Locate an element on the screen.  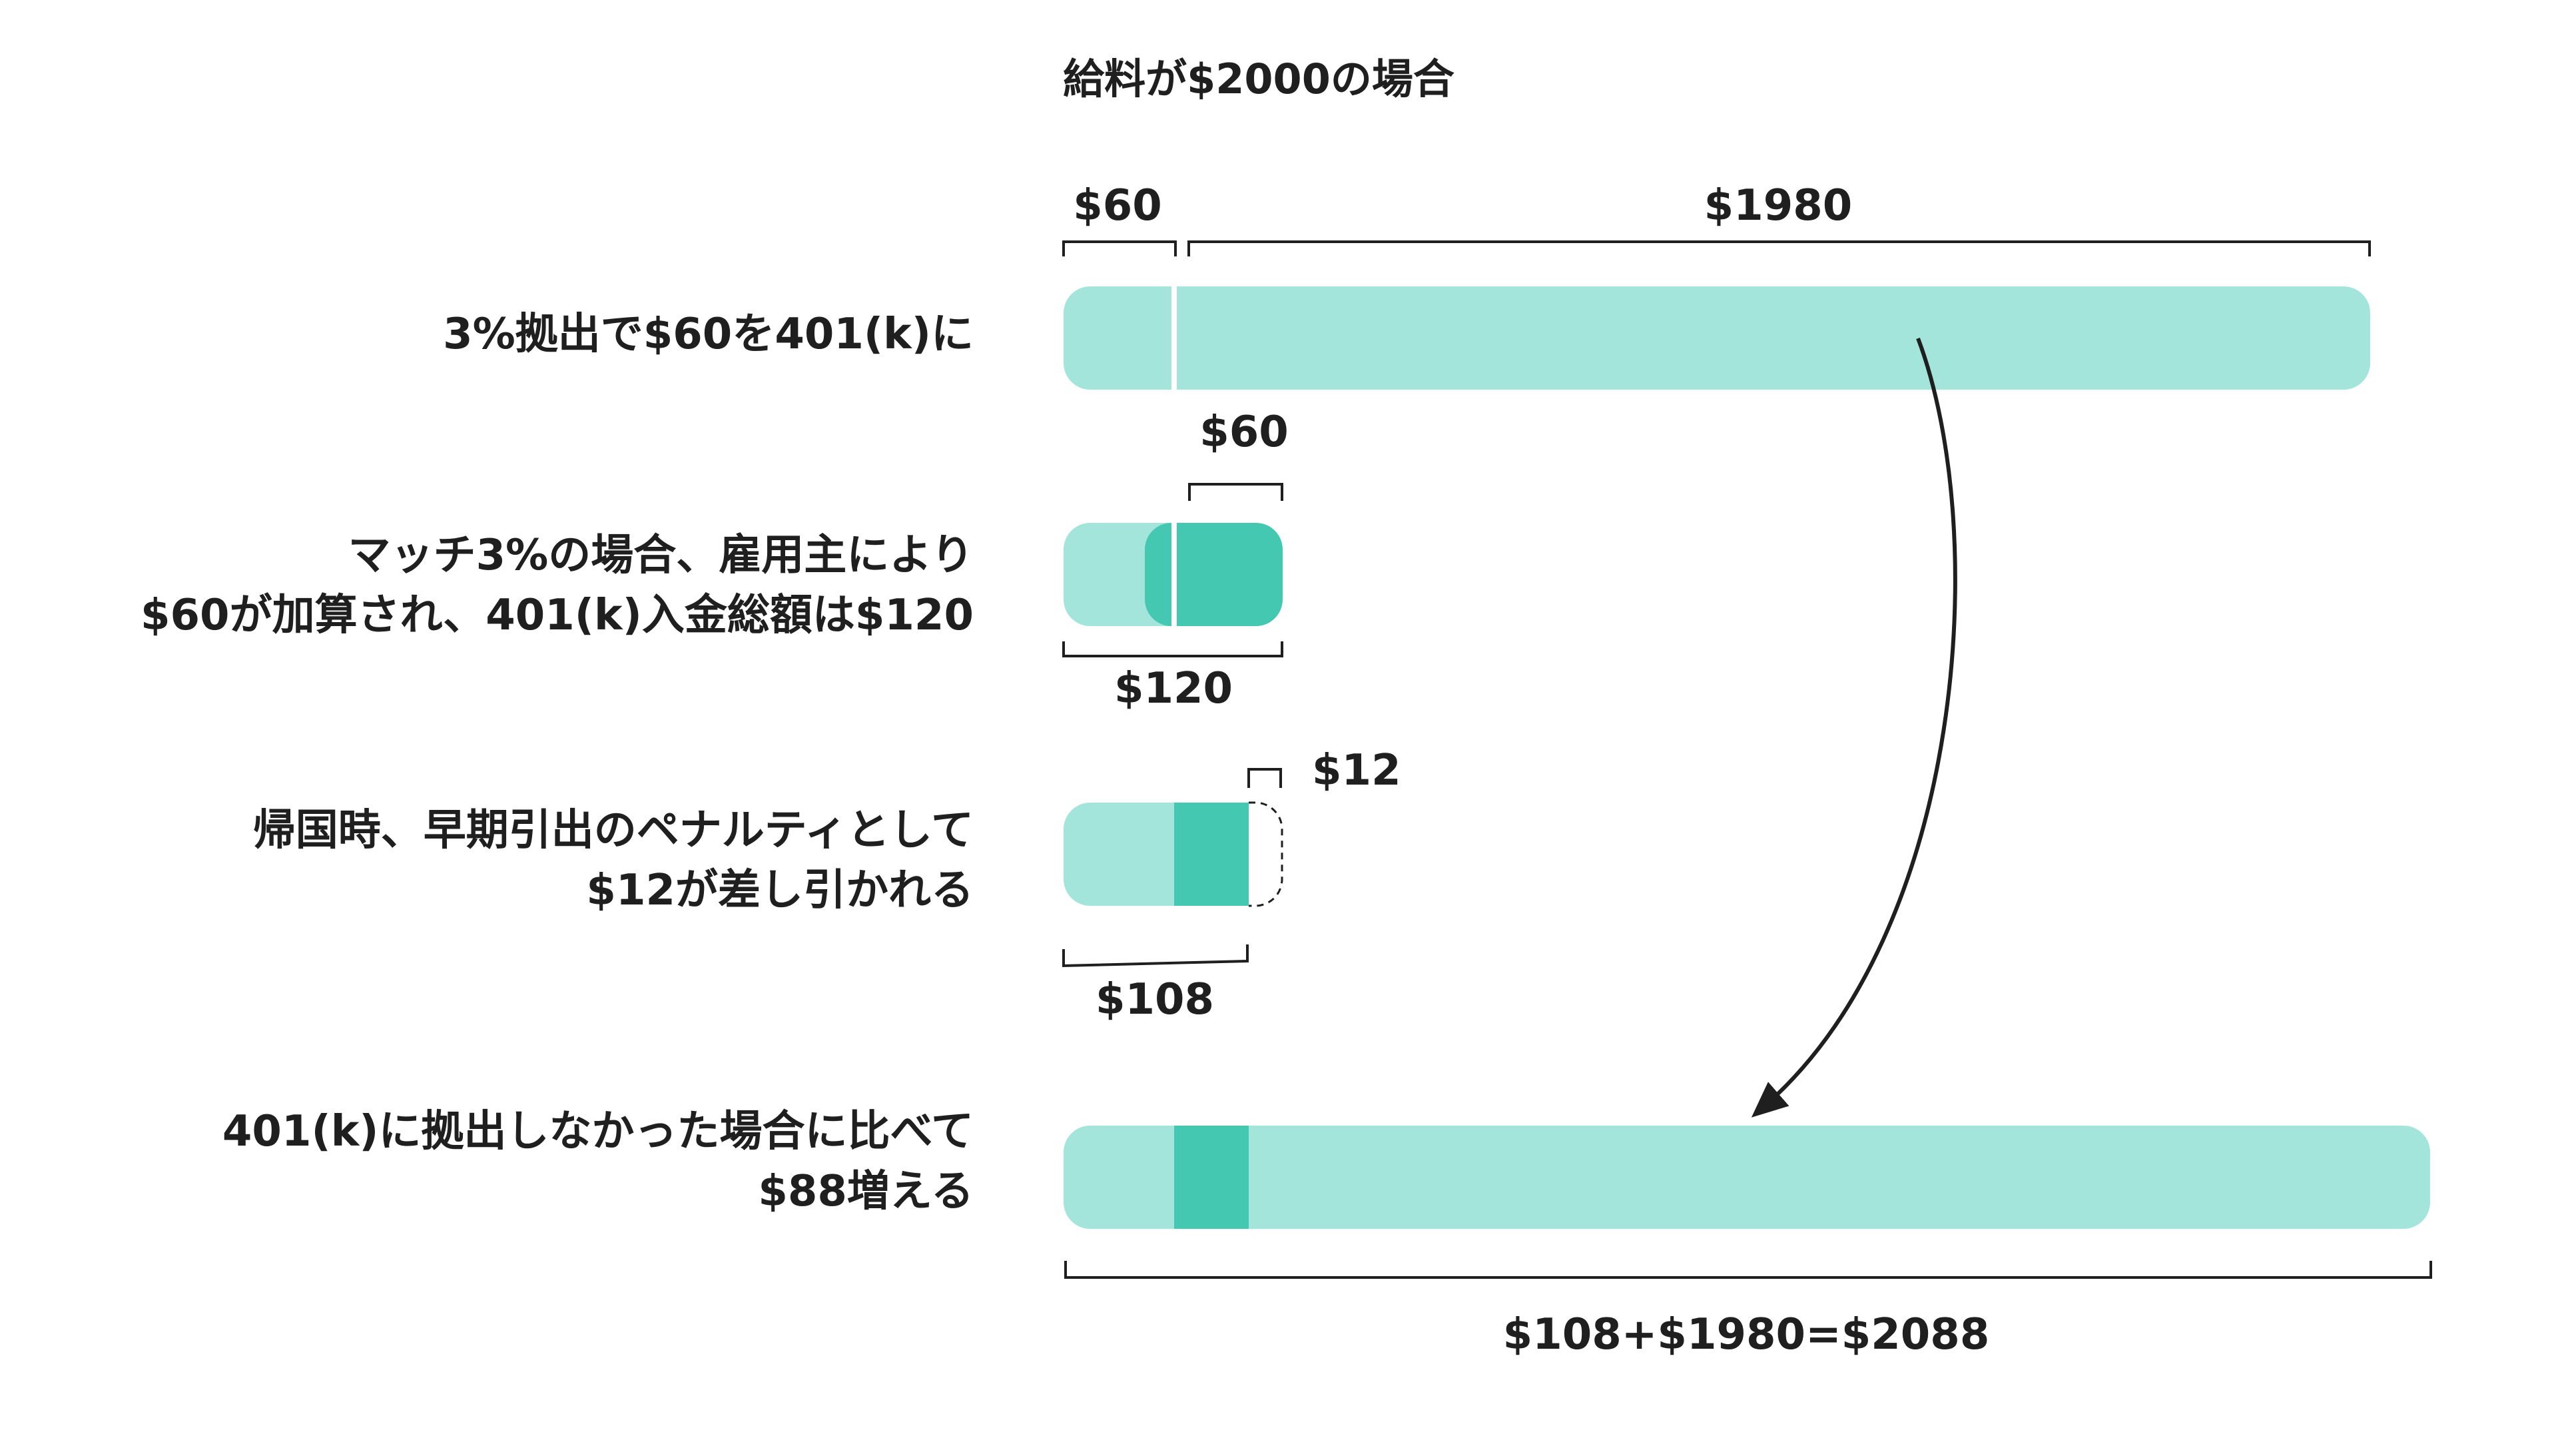
row-2-label-line-1: マッチ3%の場合、雇用主により is located at coordinates (661, 555).